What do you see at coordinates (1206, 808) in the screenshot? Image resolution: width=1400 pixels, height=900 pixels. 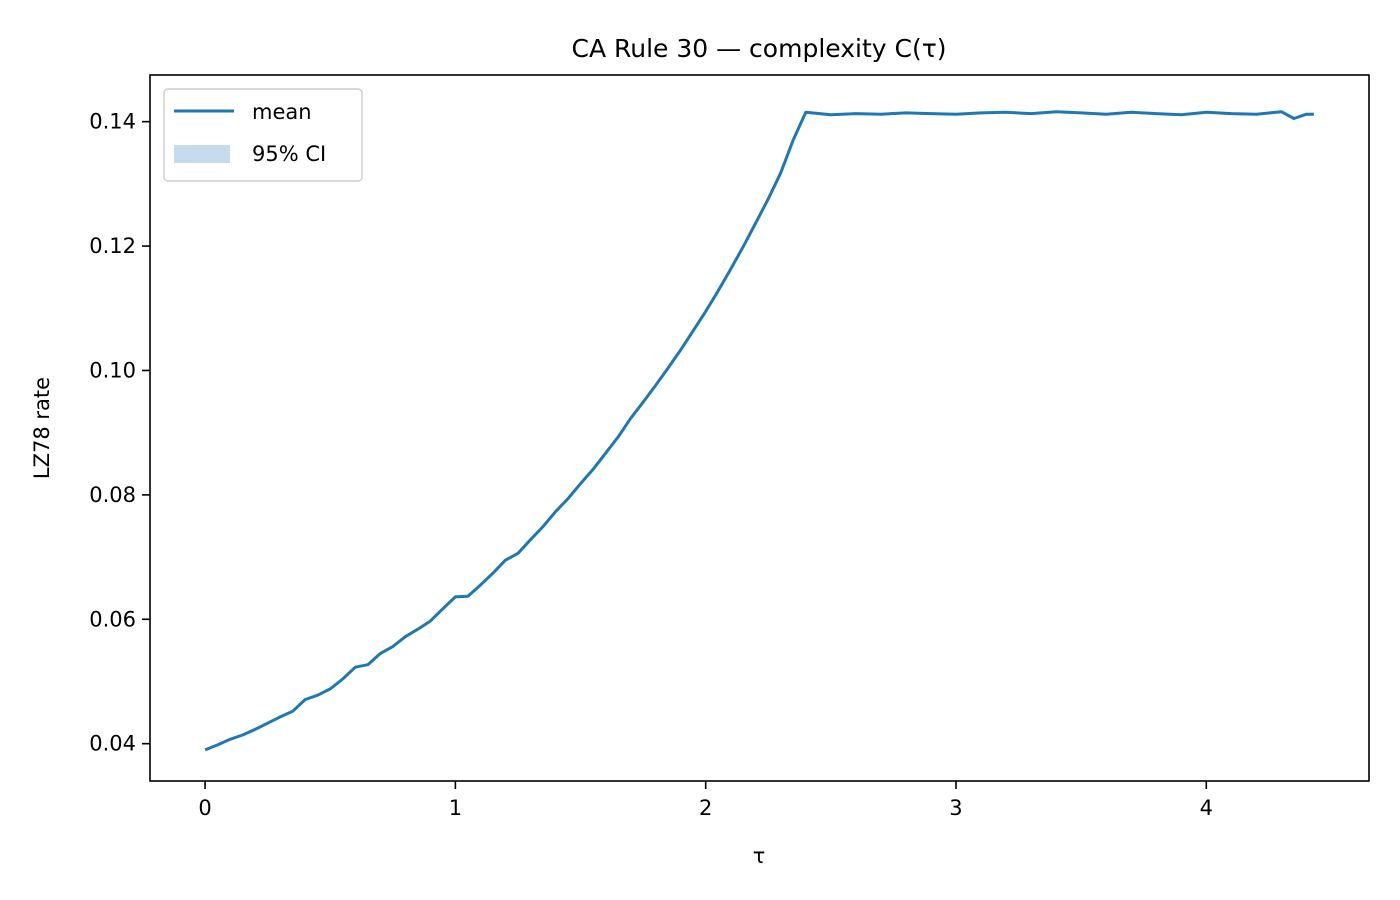 I see `x-tick-label: 4` at bounding box center [1206, 808].